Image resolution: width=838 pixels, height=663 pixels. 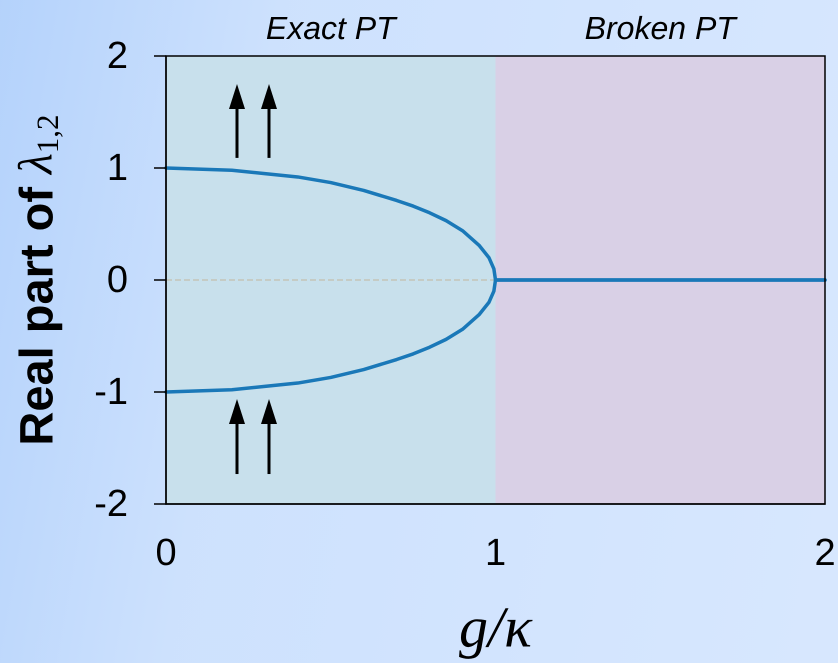 I want to click on x-tick-label: 1, so click(x=495, y=553).